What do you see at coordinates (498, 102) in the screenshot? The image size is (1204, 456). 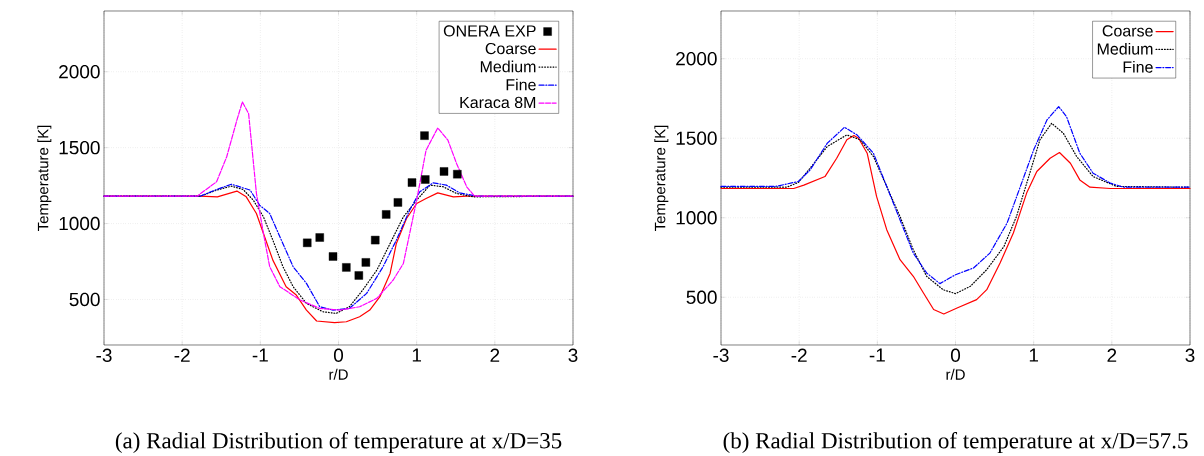 I see `legend-label: Karaca 8M` at bounding box center [498, 102].